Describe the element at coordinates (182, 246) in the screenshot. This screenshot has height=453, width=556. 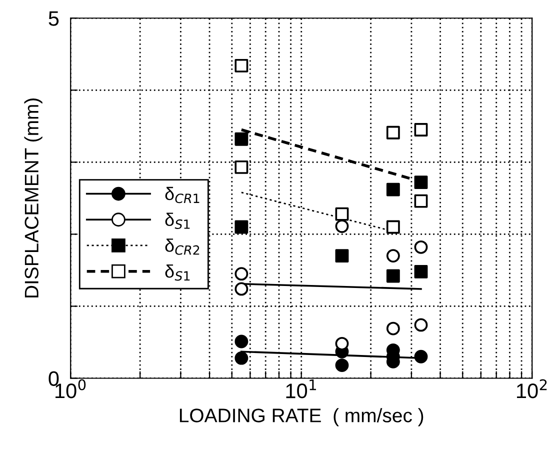
I see `legend-label: δ$_{CR2}$` at that location.